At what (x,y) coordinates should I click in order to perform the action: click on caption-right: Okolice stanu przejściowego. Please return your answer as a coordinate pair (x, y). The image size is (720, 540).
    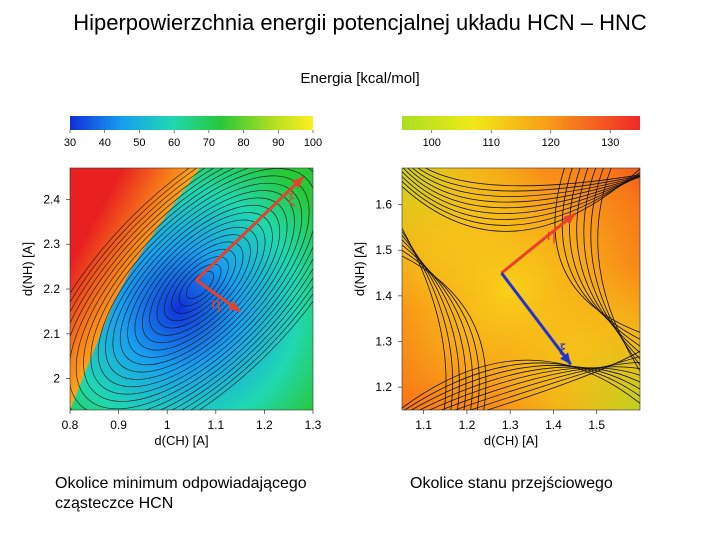
    Looking at the image, I should click on (511, 483).